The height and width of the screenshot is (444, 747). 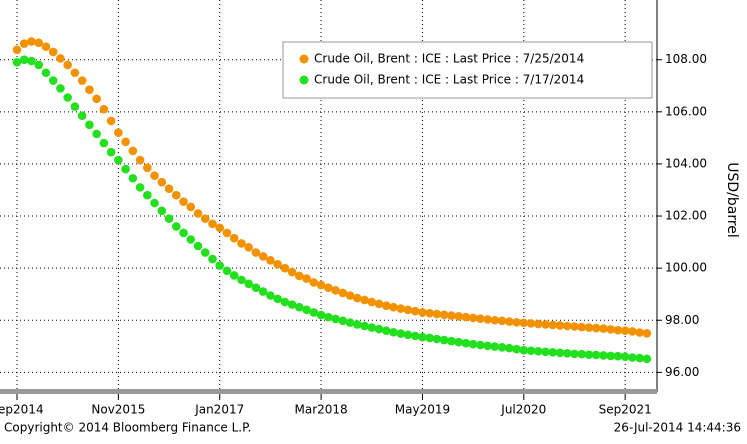 What do you see at coordinates (219, 410) in the screenshot?
I see `x-tick-label: Jan2017` at bounding box center [219, 410].